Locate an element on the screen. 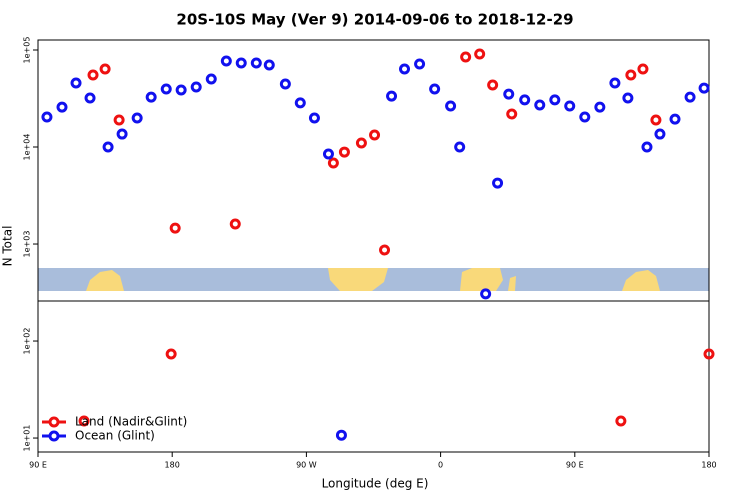 The height and width of the screenshot is (500, 750). x-tick-label: 0 is located at coordinates (440, 465).